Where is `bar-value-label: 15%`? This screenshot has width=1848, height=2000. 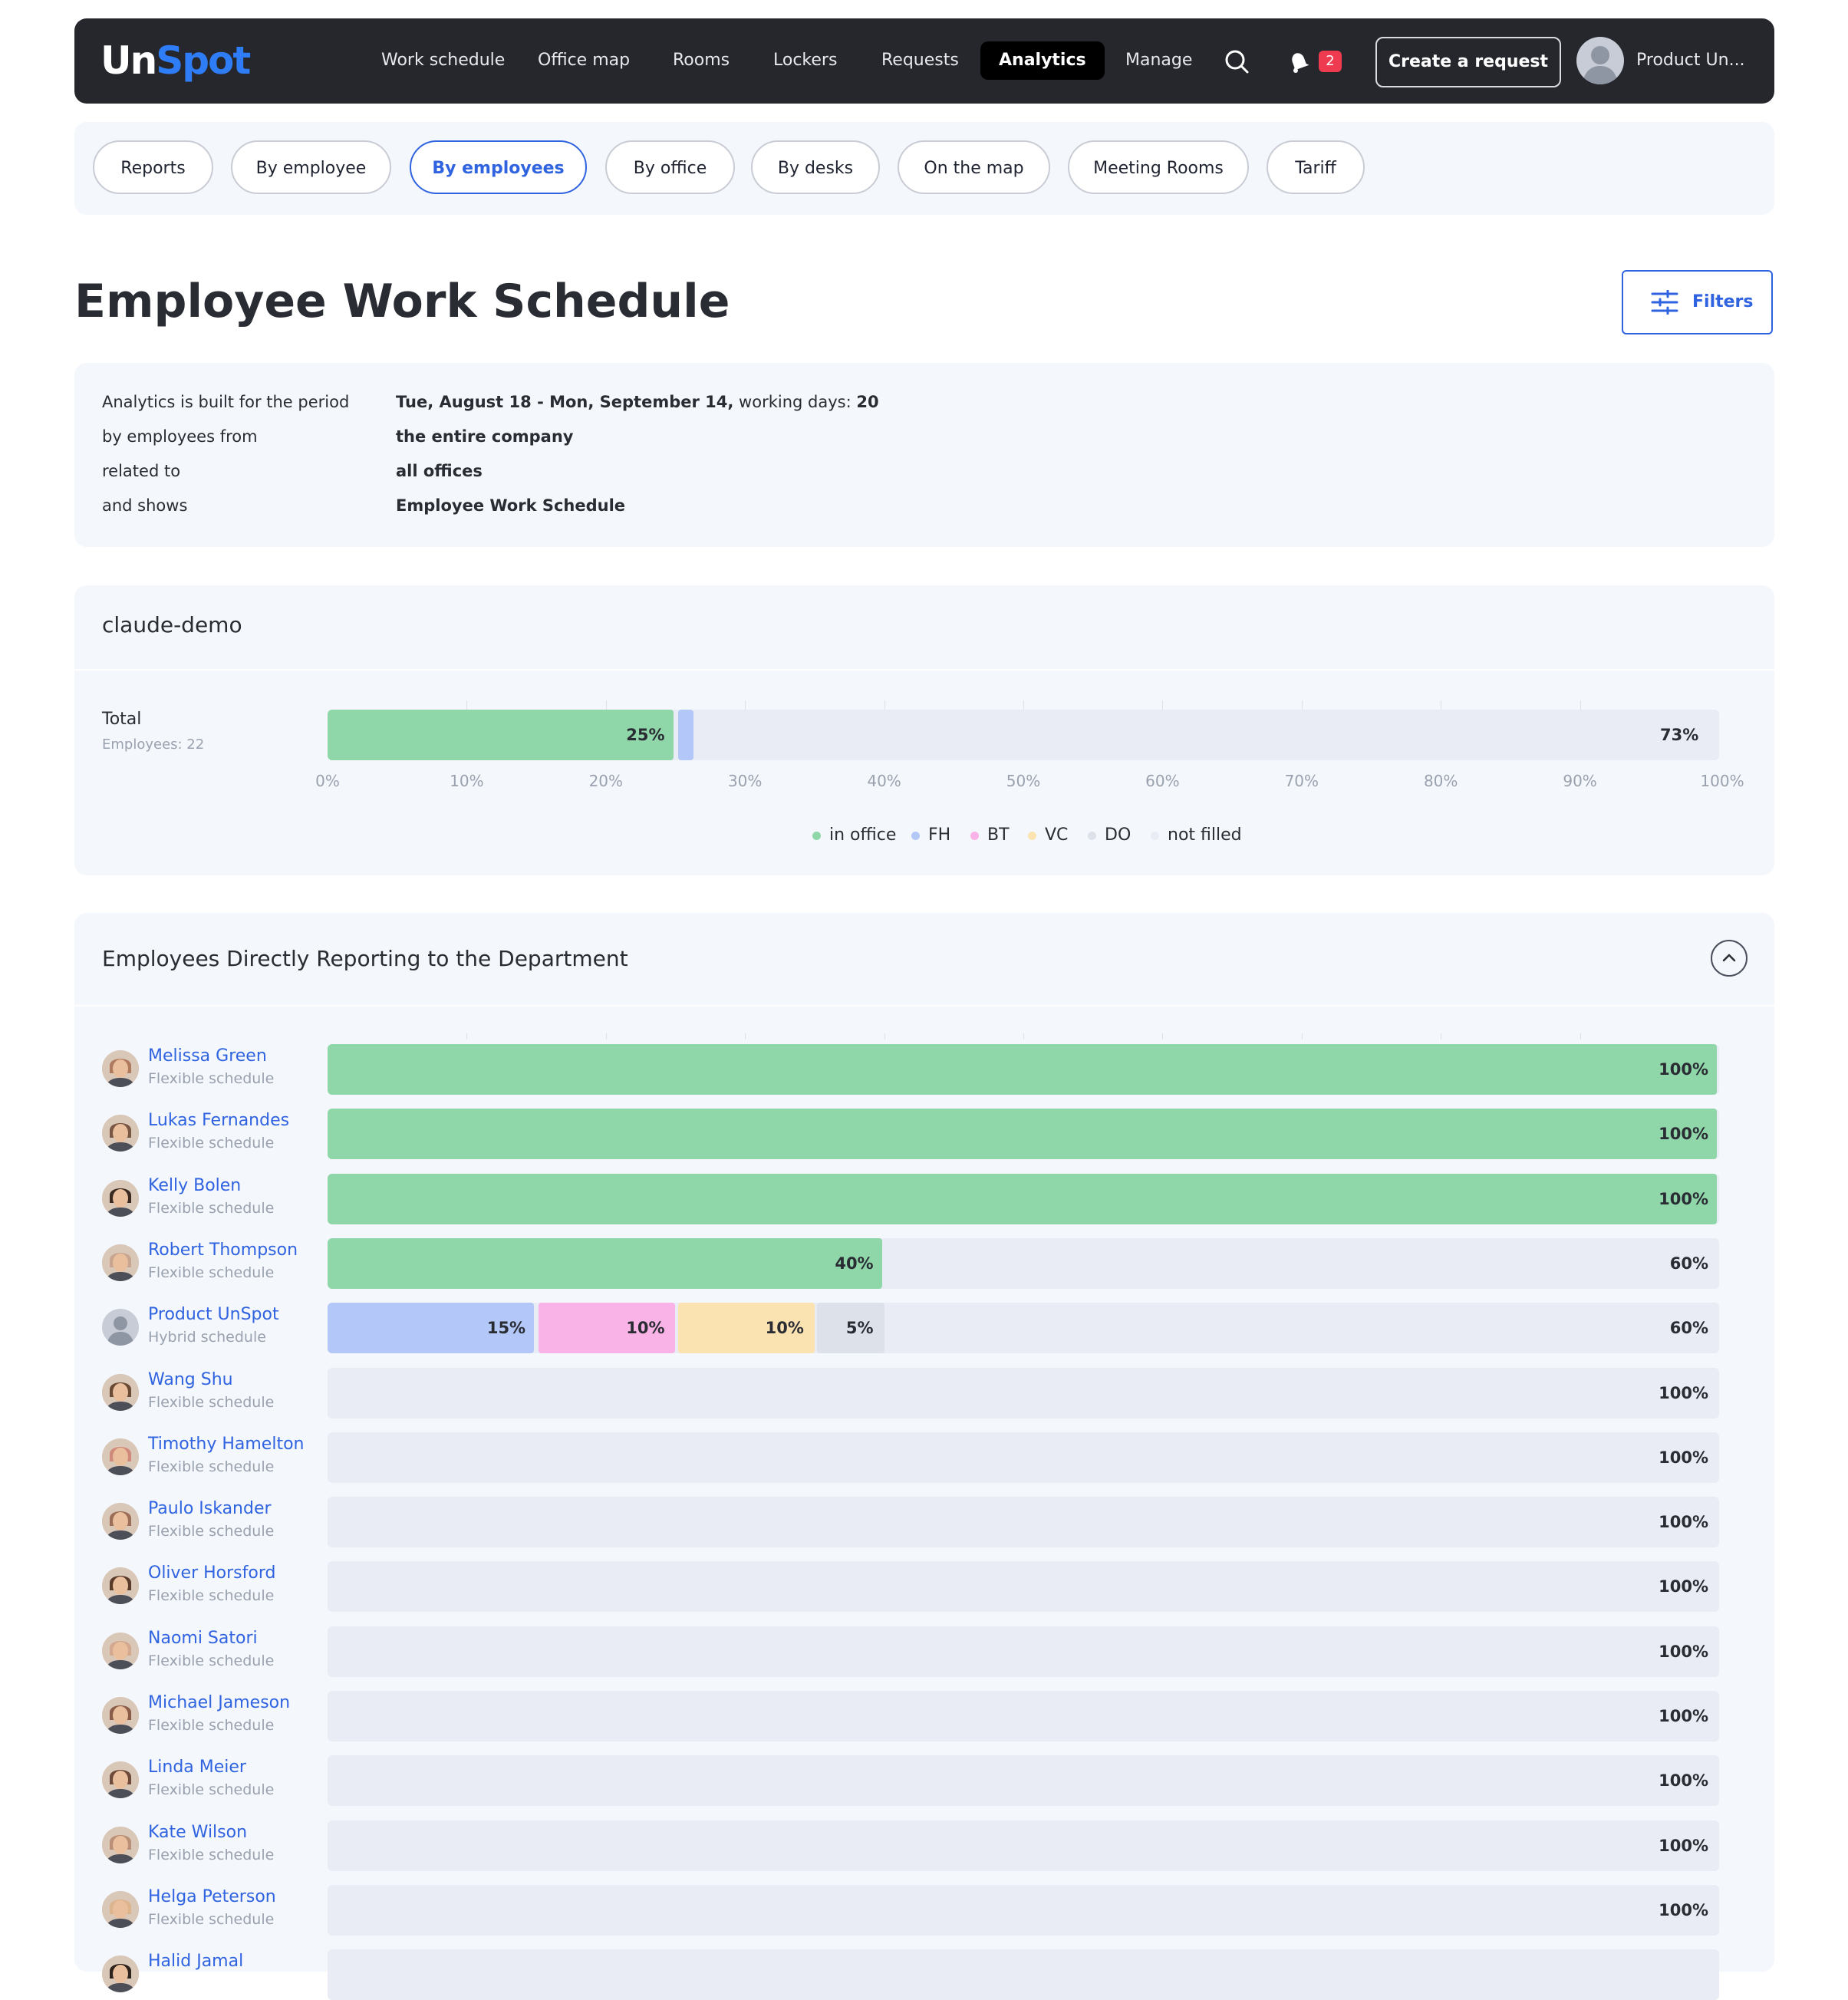 bar-value-label: 15% is located at coordinates (506, 1328).